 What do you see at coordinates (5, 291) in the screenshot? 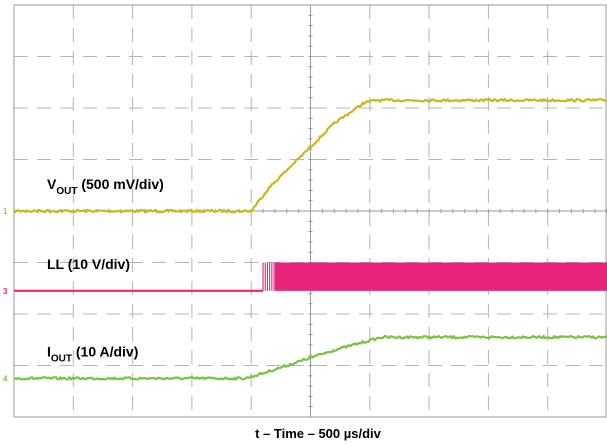
I see `channel-marker: 3` at bounding box center [5, 291].